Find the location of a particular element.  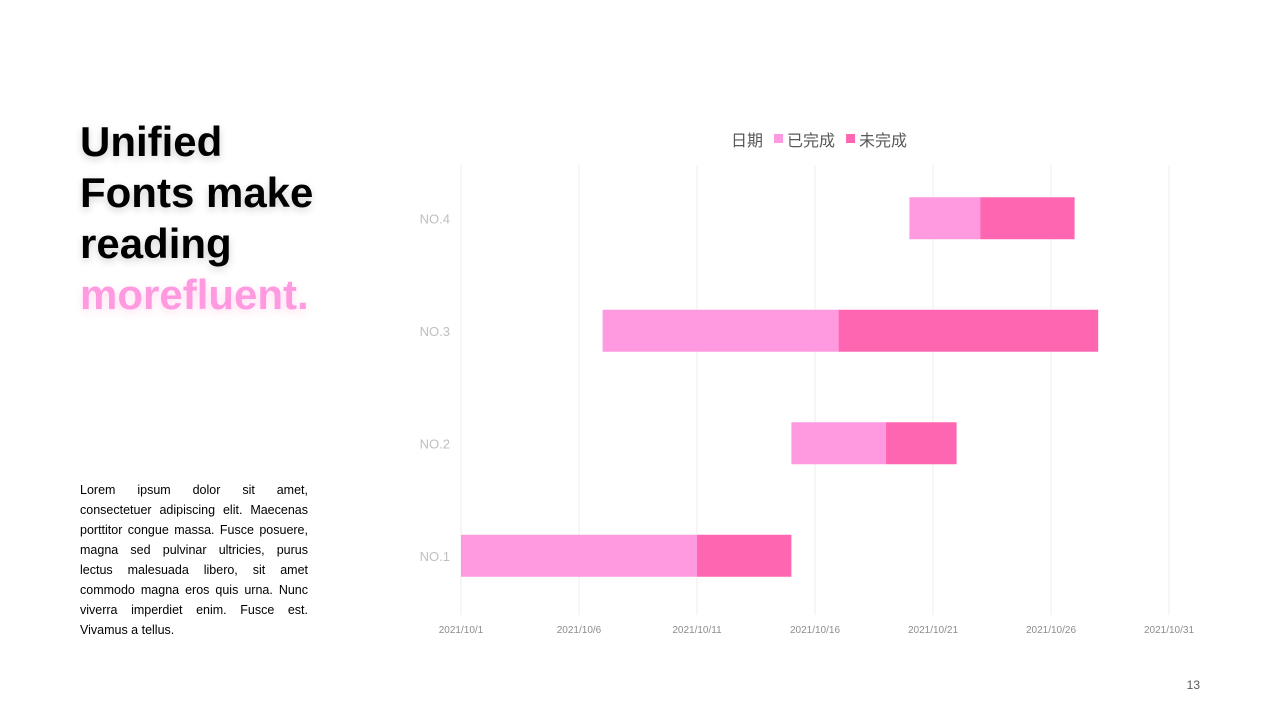

y-category-label: NO.2 is located at coordinates (435, 443).